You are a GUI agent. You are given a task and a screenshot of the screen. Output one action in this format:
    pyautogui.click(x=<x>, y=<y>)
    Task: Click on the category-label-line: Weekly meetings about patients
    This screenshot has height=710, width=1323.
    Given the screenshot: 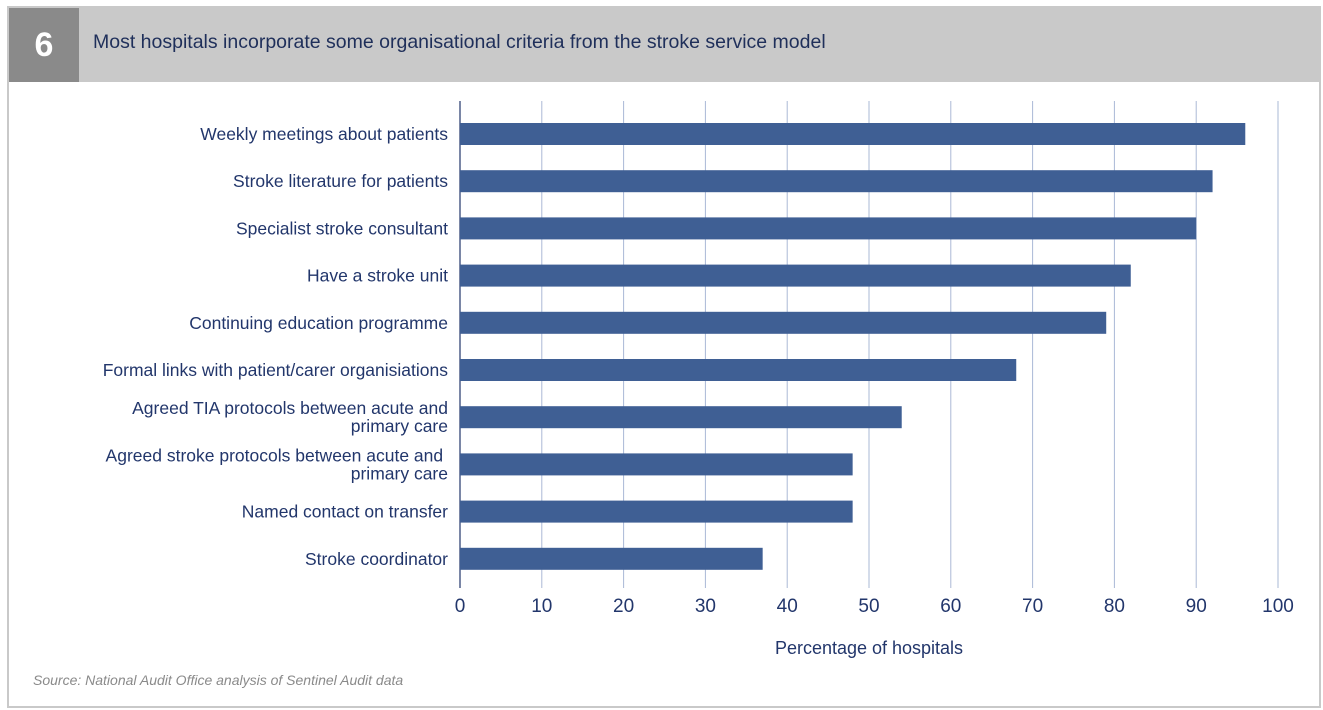 What is the action you would take?
    pyautogui.click(x=324, y=134)
    